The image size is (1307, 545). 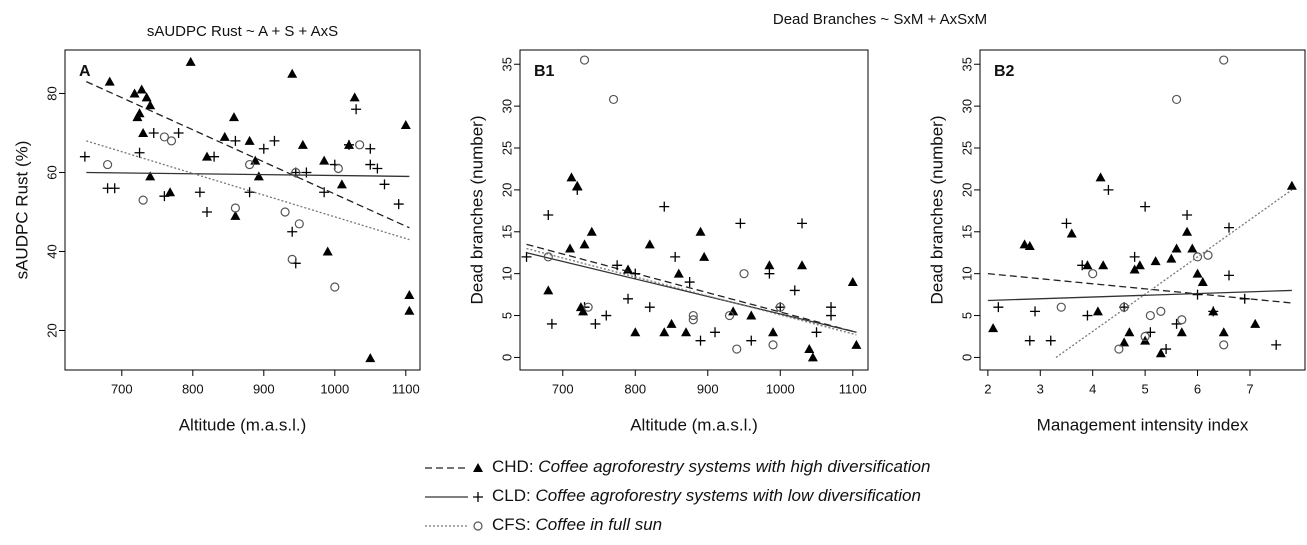 I want to click on legend-marker, so click(x=478, y=526).